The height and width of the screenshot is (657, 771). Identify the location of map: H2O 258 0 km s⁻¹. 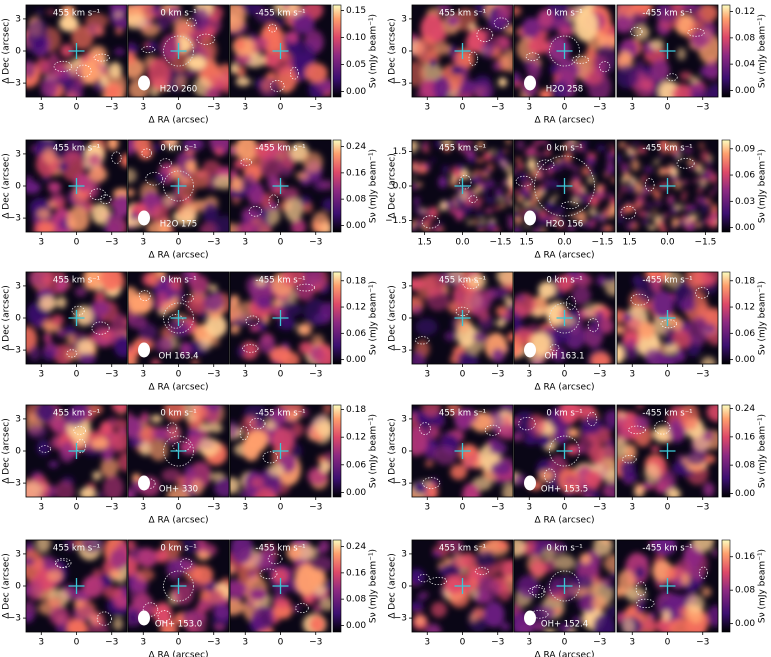
(564, 51).